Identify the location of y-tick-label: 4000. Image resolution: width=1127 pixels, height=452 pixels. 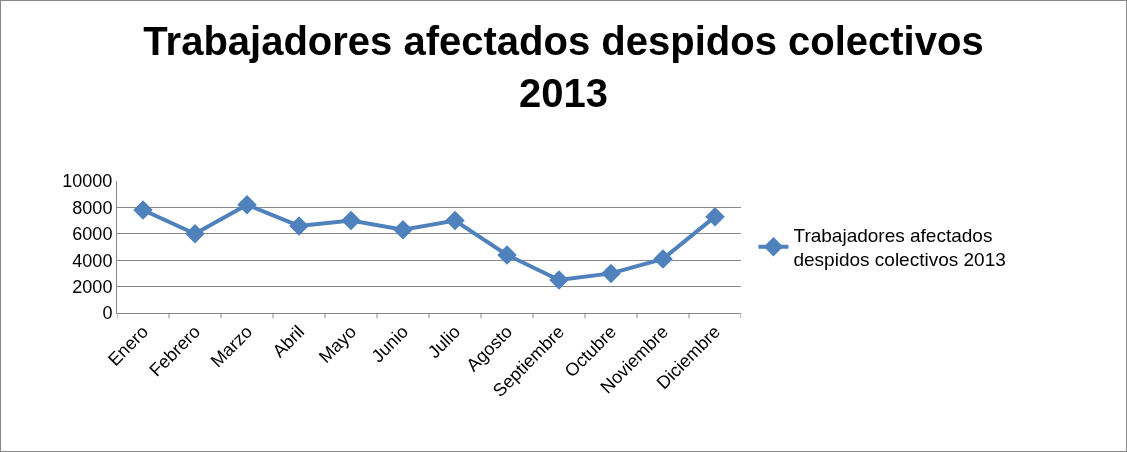
(92, 260).